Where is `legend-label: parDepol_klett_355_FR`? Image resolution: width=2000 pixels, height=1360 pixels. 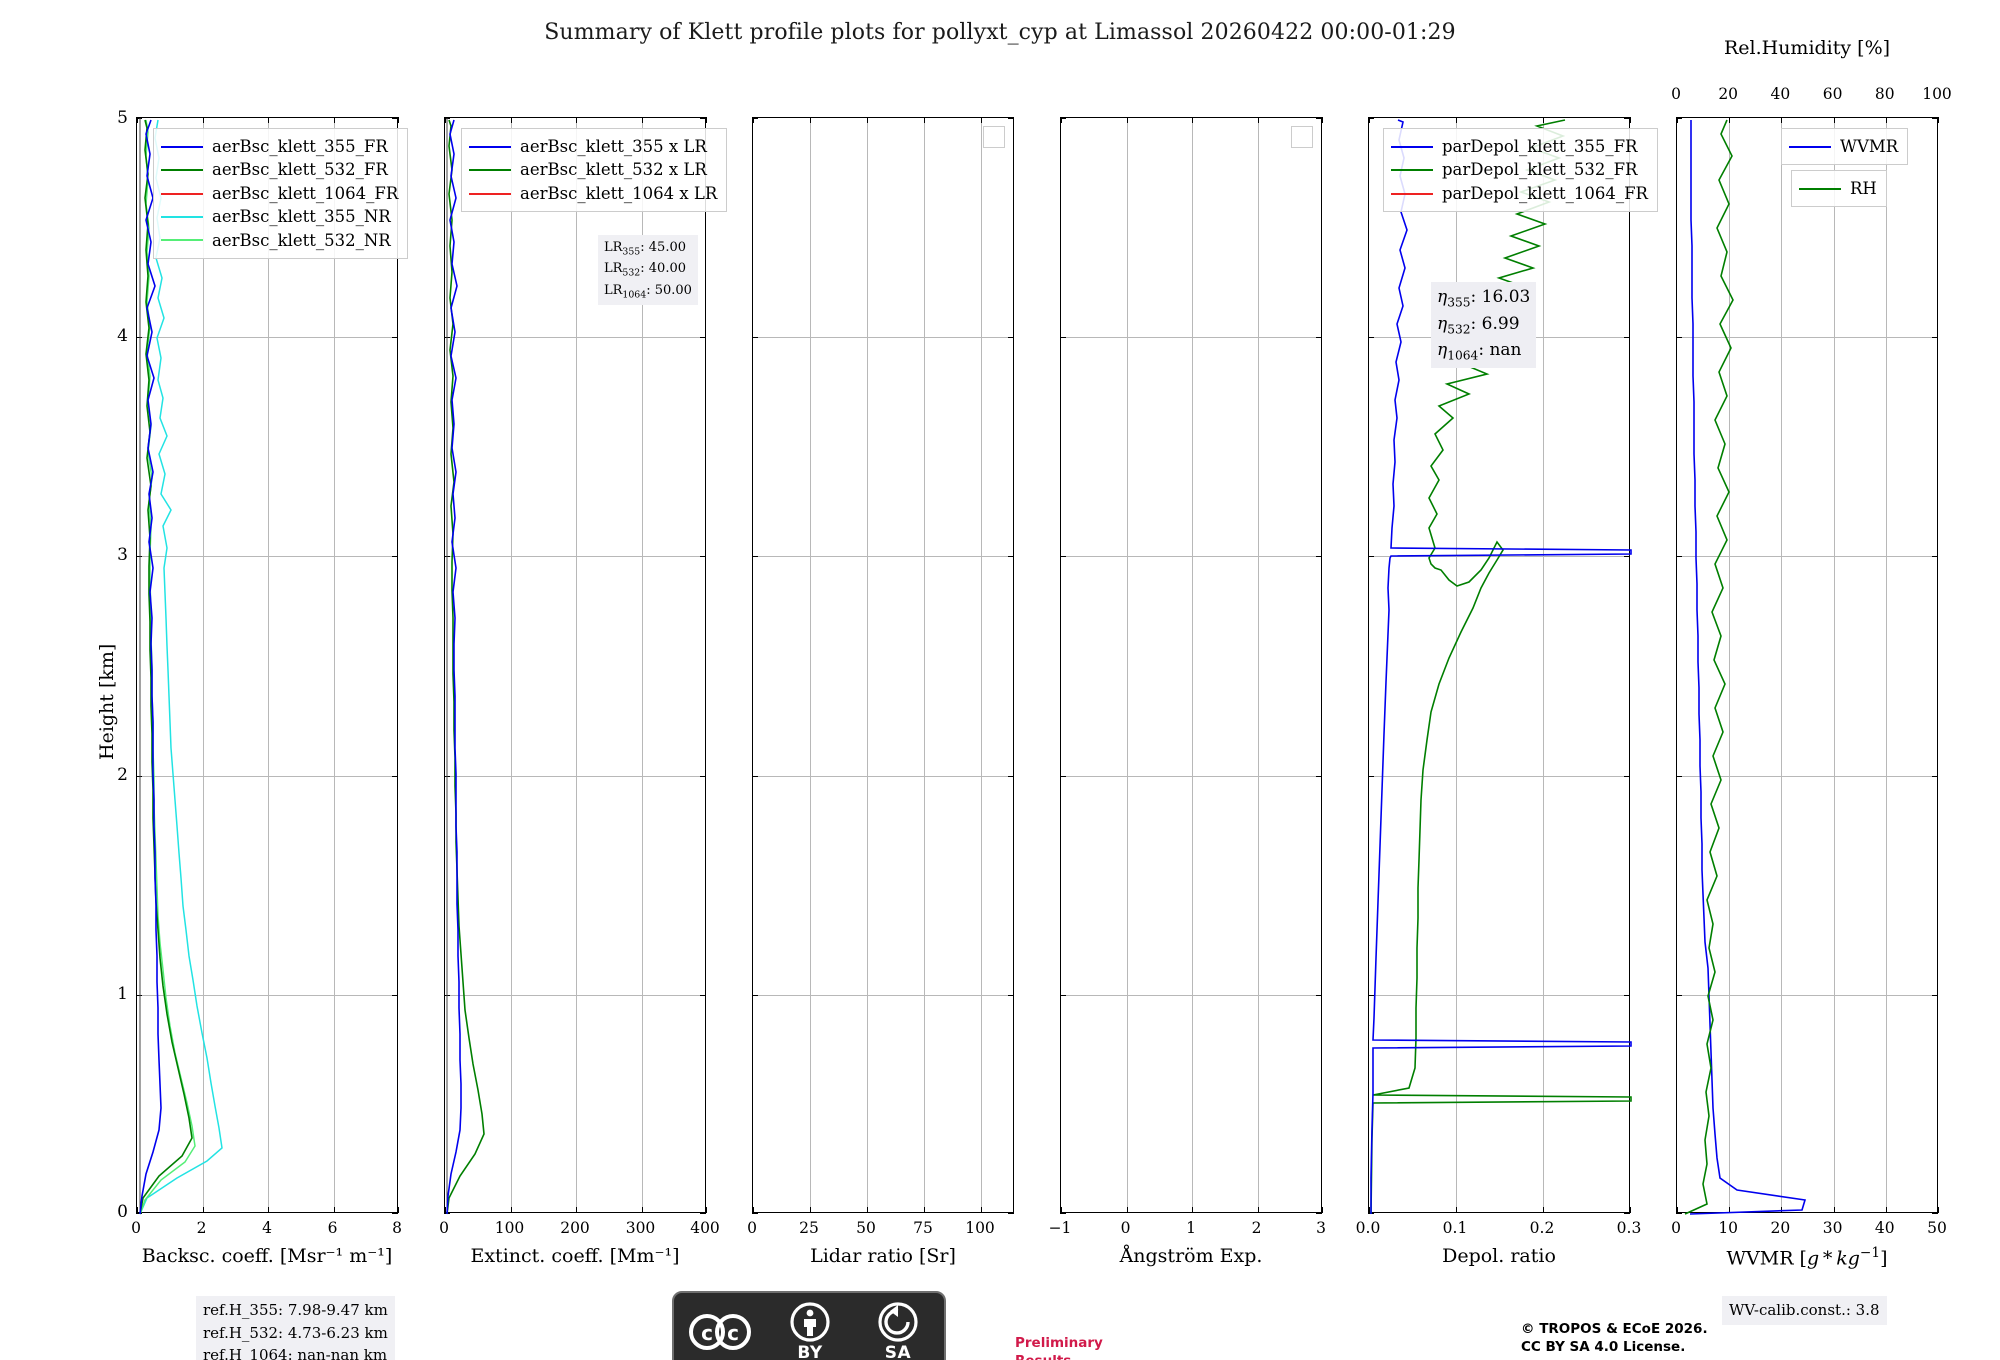 legend-label: parDepol_klett_355_FR is located at coordinates (1540, 146).